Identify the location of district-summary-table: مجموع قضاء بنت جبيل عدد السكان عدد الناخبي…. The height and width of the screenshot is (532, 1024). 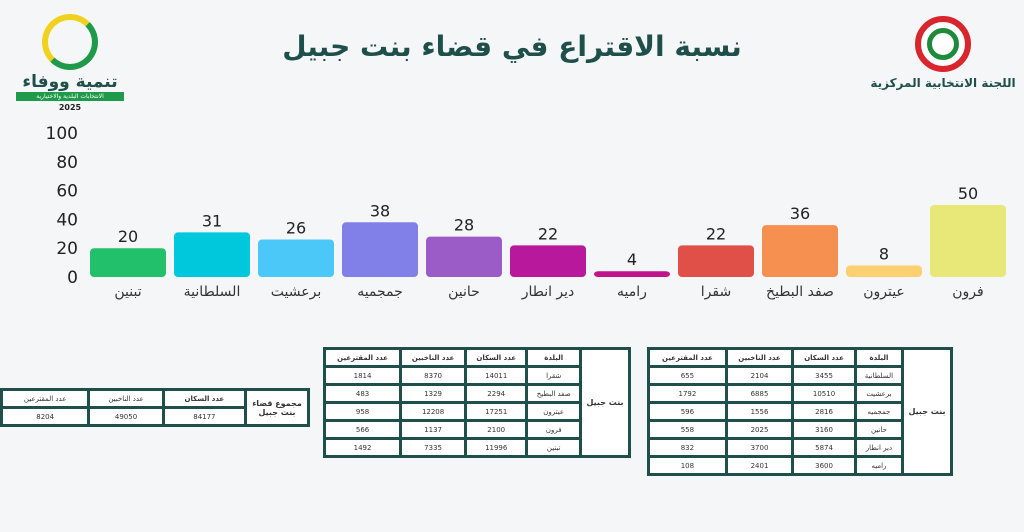
(155, 407).